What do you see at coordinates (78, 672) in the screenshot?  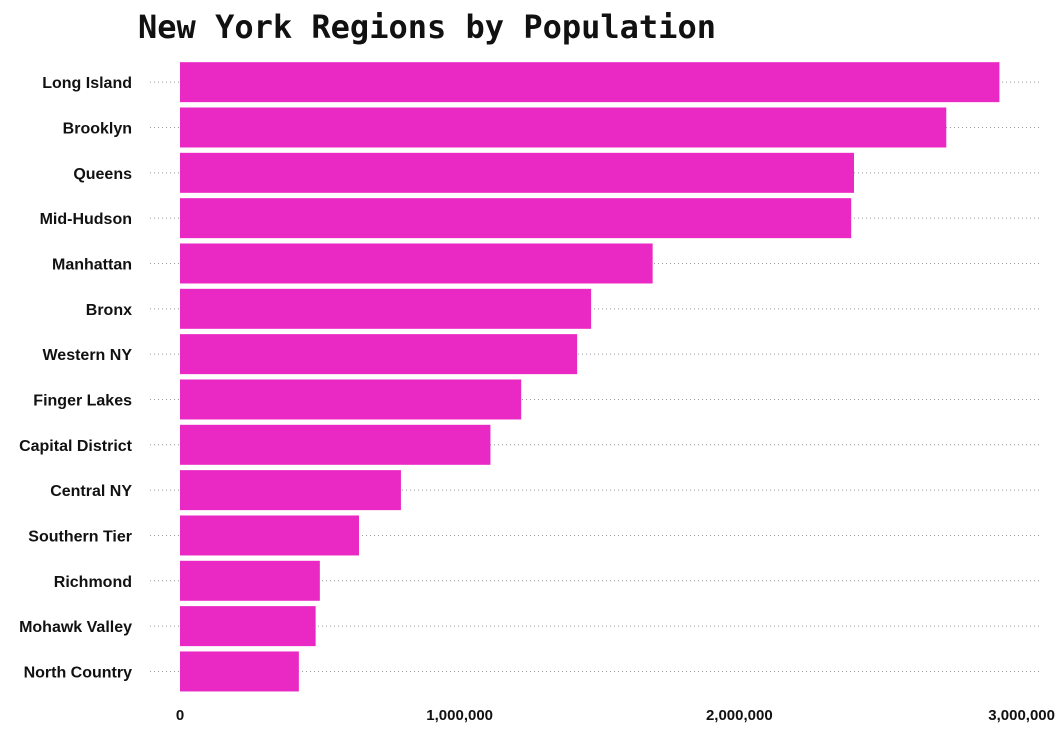 I see `category-label-north-country: North Country` at bounding box center [78, 672].